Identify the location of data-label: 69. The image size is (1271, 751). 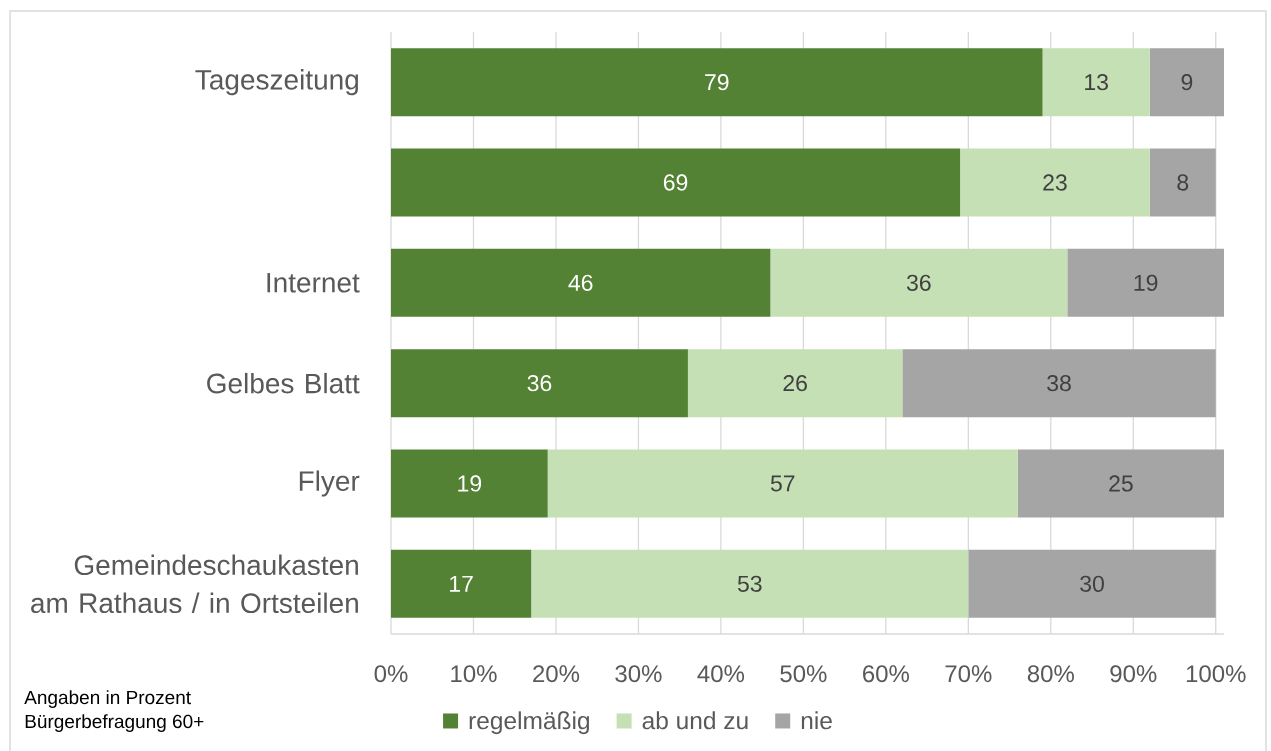
(675, 182).